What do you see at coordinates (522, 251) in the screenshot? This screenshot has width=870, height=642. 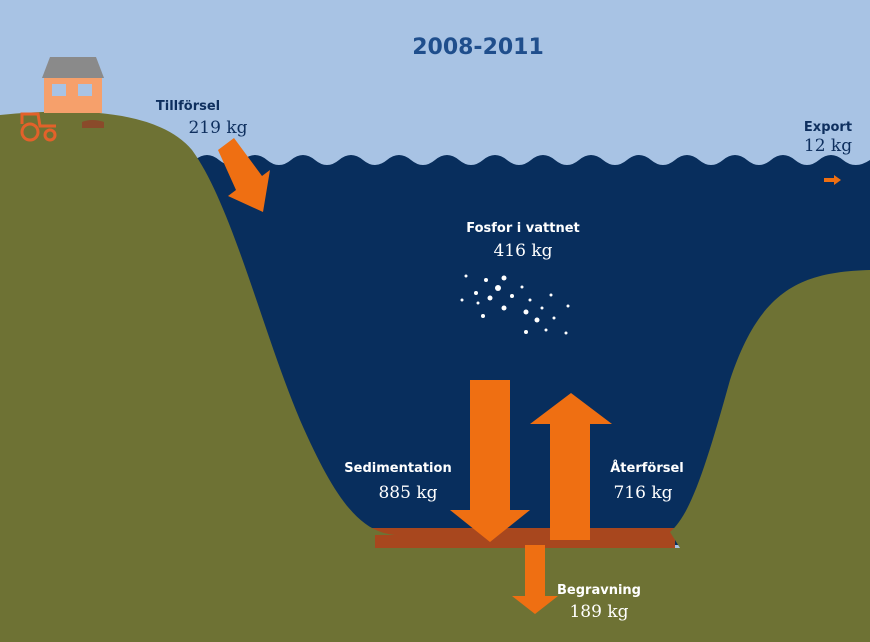 I see `flow-amount: 416 kg` at bounding box center [522, 251].